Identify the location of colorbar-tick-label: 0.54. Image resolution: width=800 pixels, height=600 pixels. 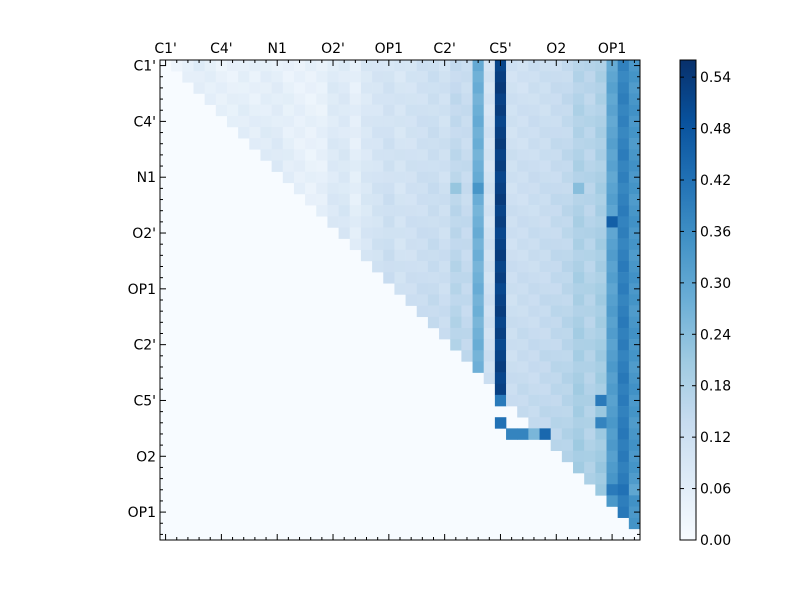
(715, 78).